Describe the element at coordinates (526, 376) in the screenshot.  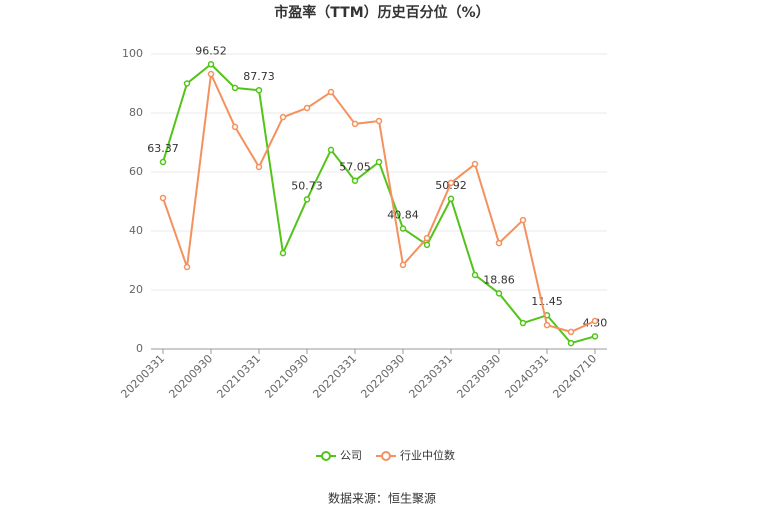
I see `x-tick-label: 20240331` at that location.